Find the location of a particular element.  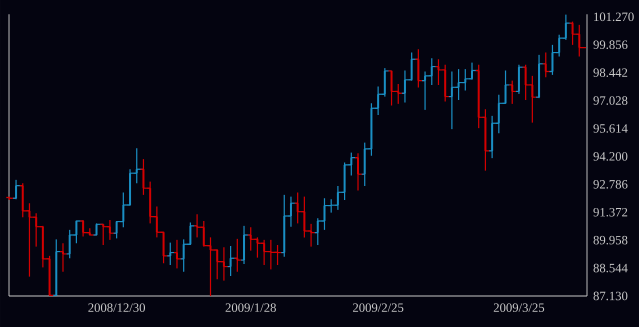

y-tick-label: 98.442 is located at coordinates (610, 72).